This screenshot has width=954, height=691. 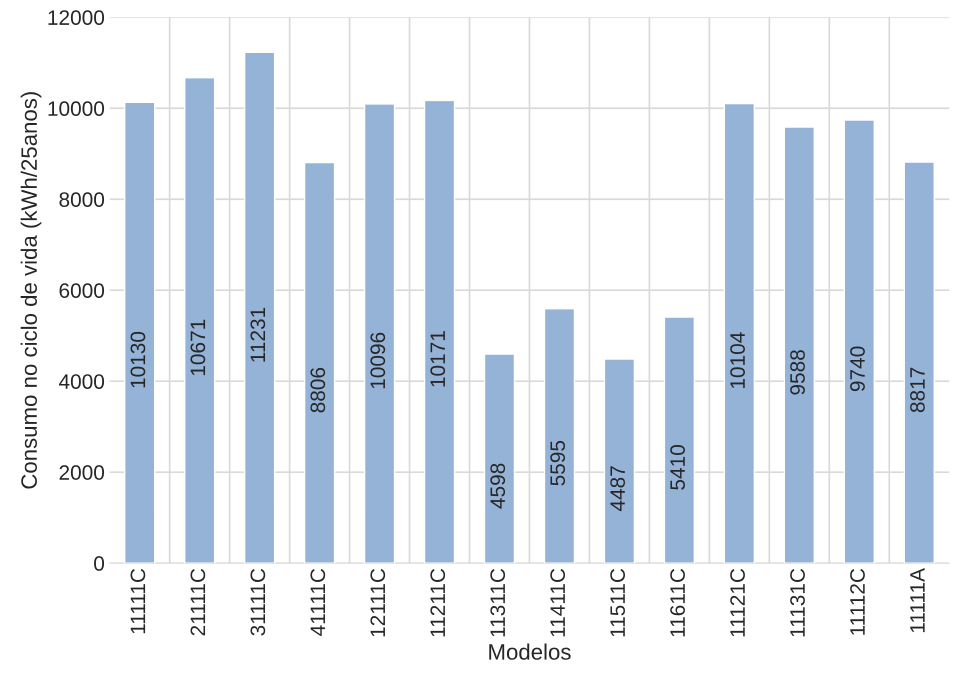 I want to click on data-label: 10130, so click(x=138, y=360).